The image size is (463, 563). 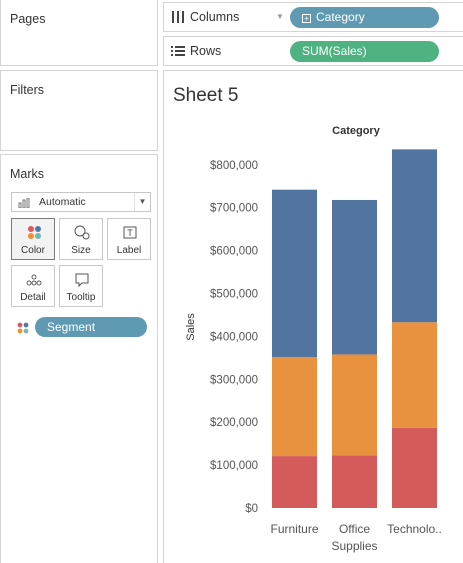 What do you see at coordinates (206, 95) in the screenshot?
I see `sheet-title: Sheet 5` at bounding box center [206, 95].